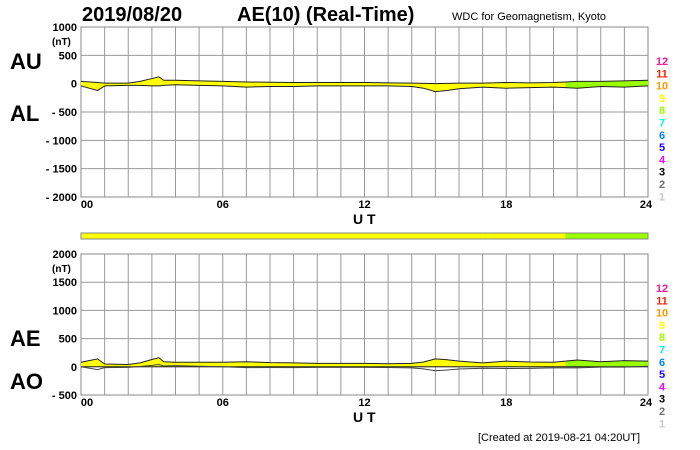  What do you see at coordinates (61, 170) in the screenshot?
I see `y-tick-label: - 1500` at bounding box center [61, 170].